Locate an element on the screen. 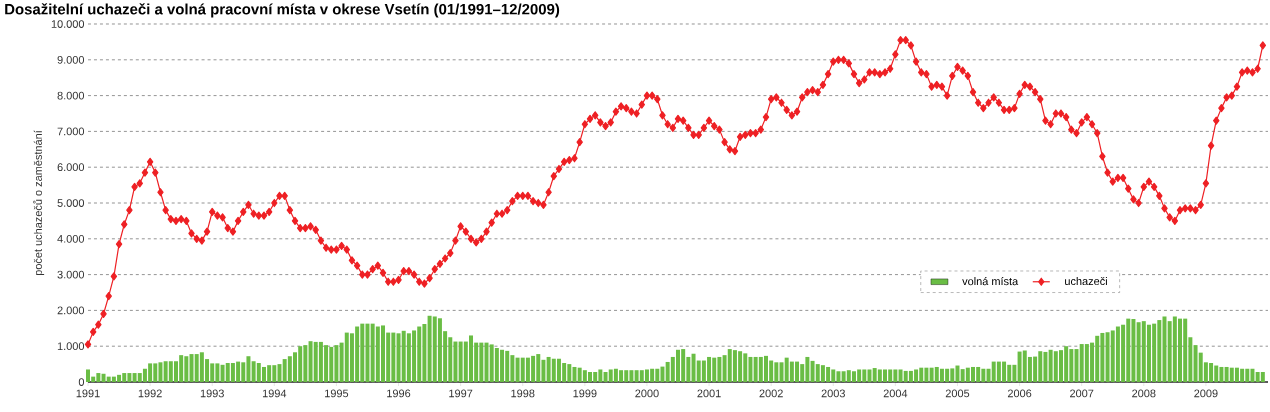 The width and height of the screenshot is (1270, 412). x-tick-label: 2004 is located at coordinates (895, 393).